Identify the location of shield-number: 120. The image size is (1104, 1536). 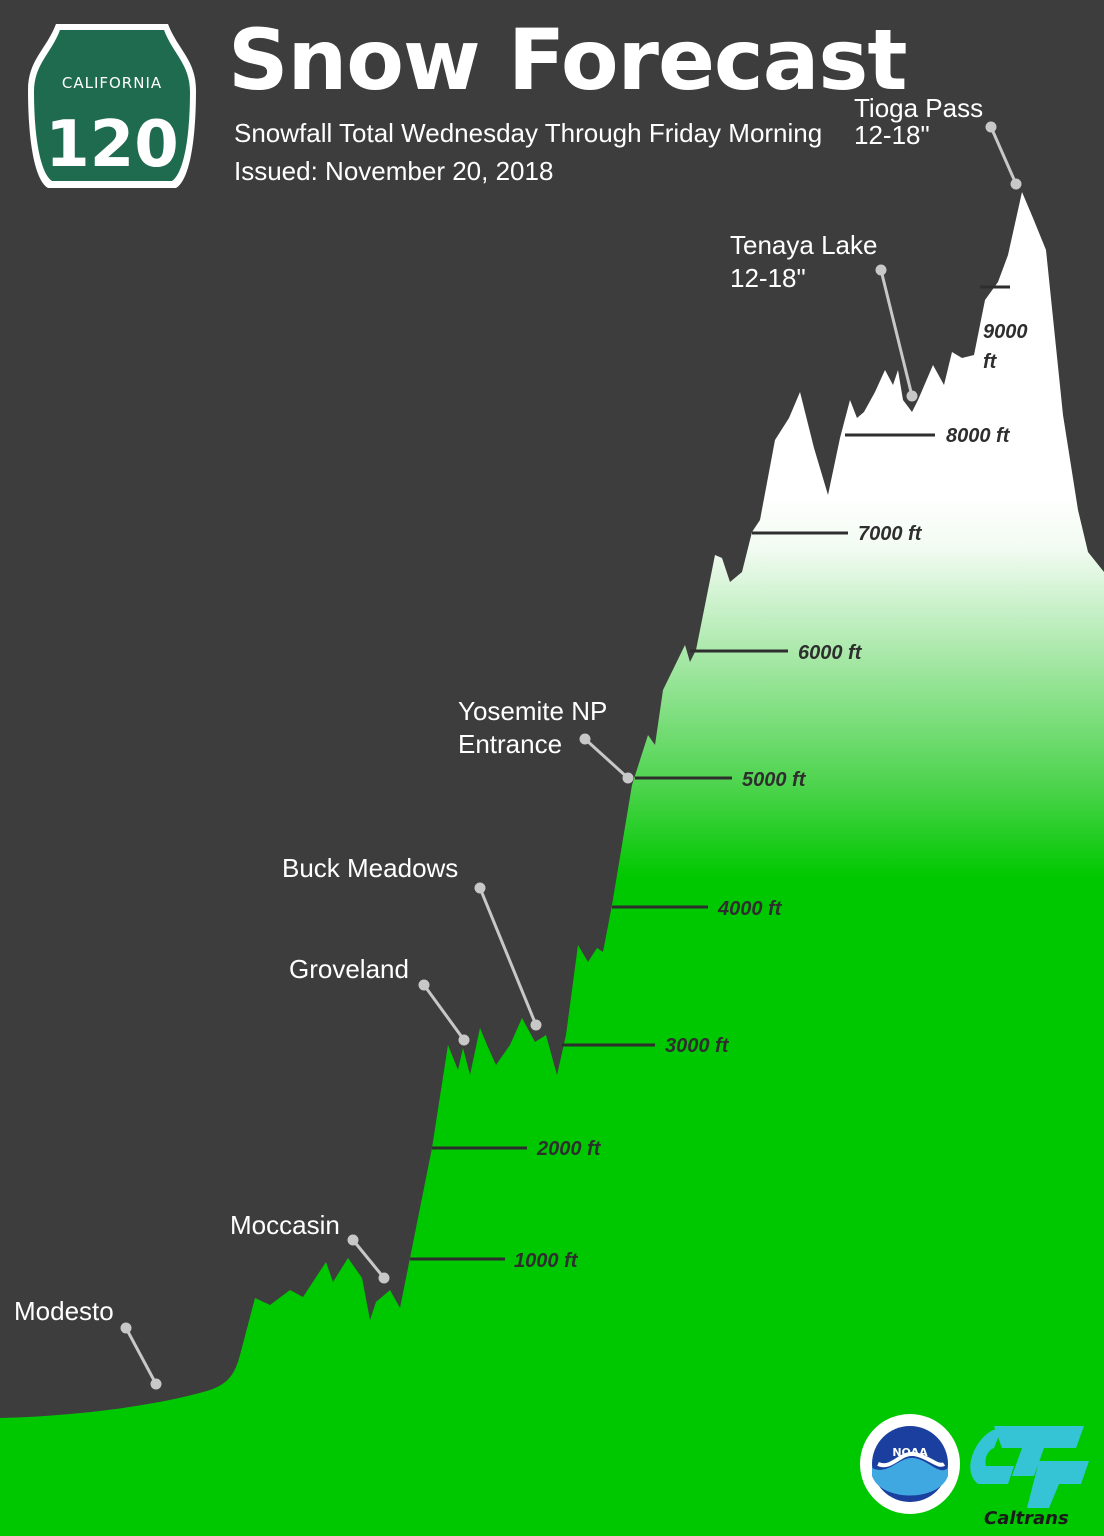
(112, 145).